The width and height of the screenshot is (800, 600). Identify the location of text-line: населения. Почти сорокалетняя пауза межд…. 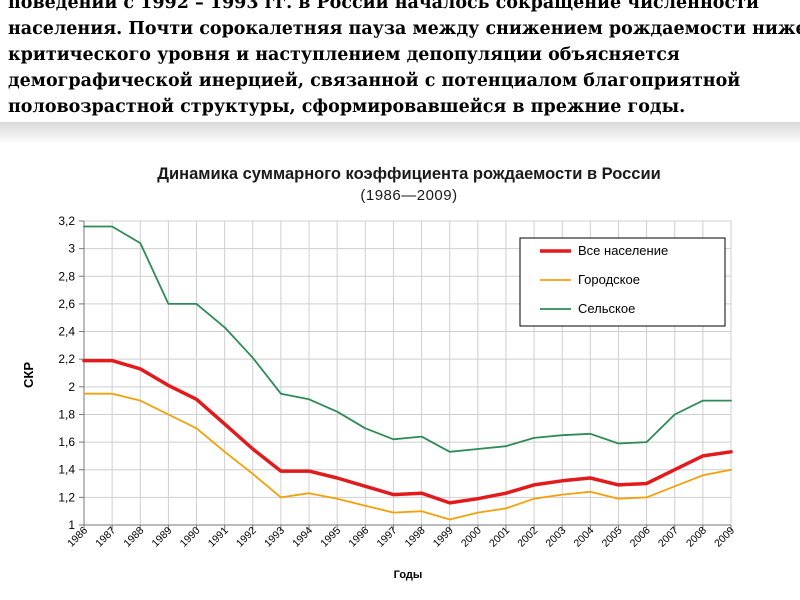
(404, 29).